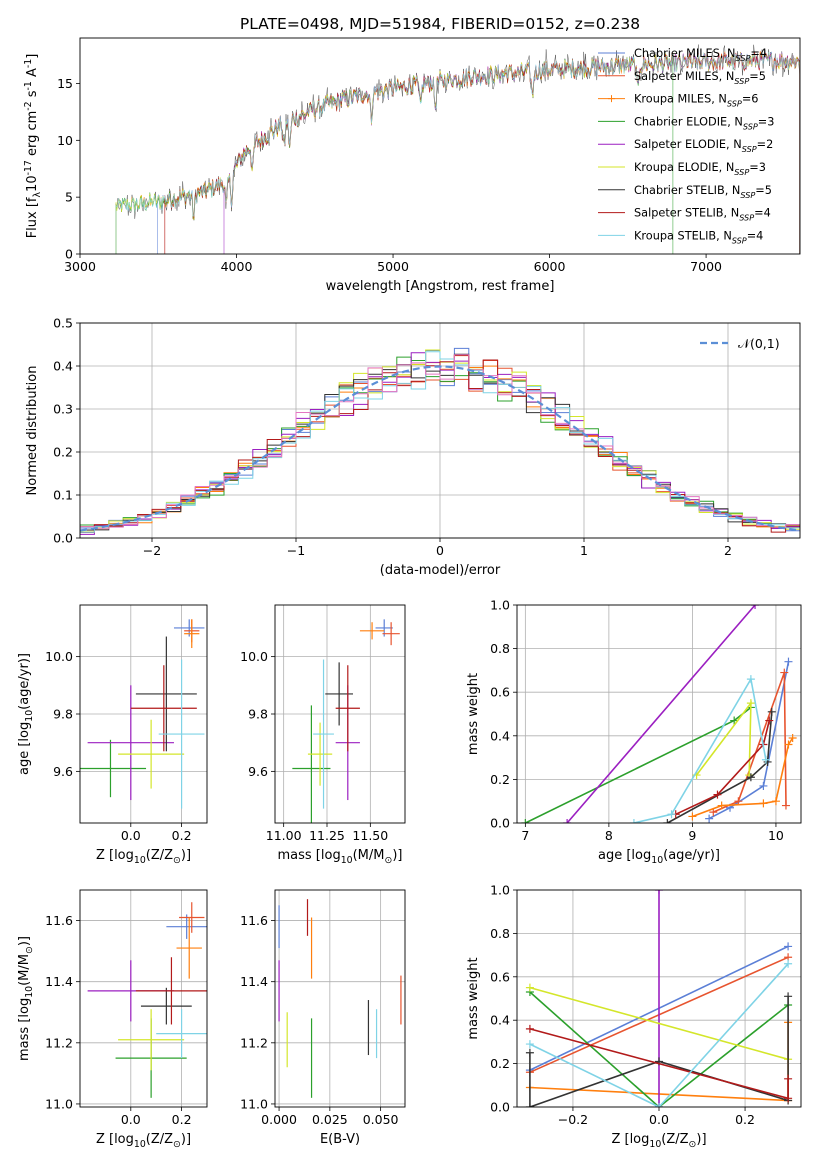 This screenshot has height=1170, width=819. Describe the element at coordinates (698, 237) in the screenshot. I see `legend-label: Kroupa STELIB, NSSP=4` at that location.